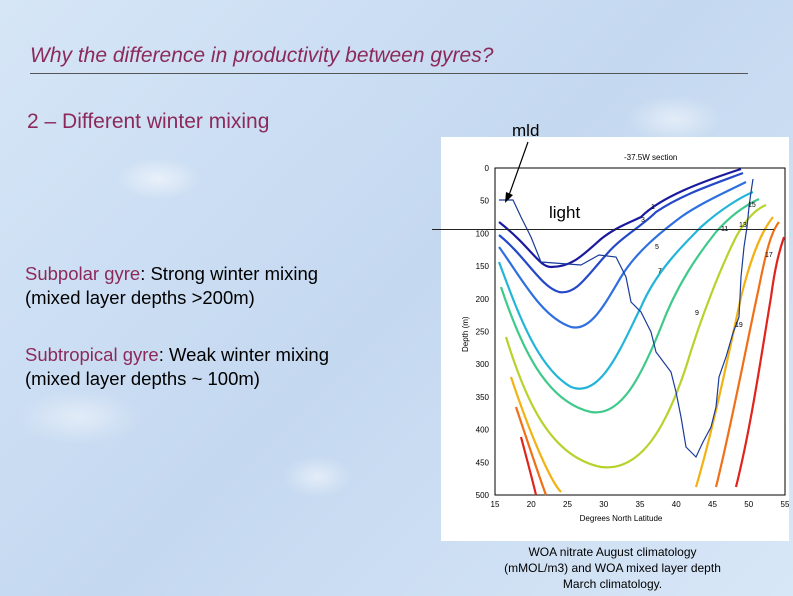  What do you see at coordinates (517, 172) in the screenshot?
I see `mld-arrow` at bounding box center [517, 172].